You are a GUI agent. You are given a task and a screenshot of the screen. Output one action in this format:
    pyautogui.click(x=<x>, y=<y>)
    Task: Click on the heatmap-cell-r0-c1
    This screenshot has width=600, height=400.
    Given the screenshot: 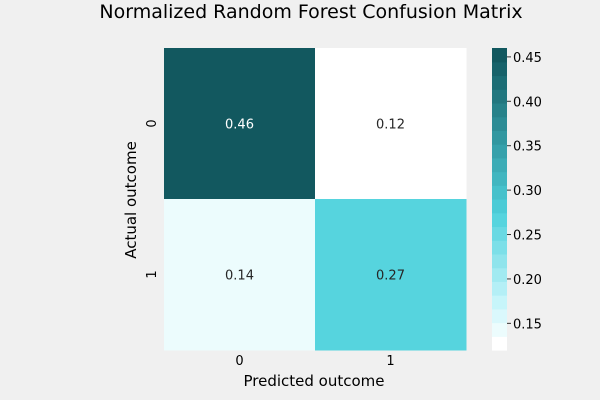 What is the action you would take?
    pyautogui.click(x=391, y=124)
    